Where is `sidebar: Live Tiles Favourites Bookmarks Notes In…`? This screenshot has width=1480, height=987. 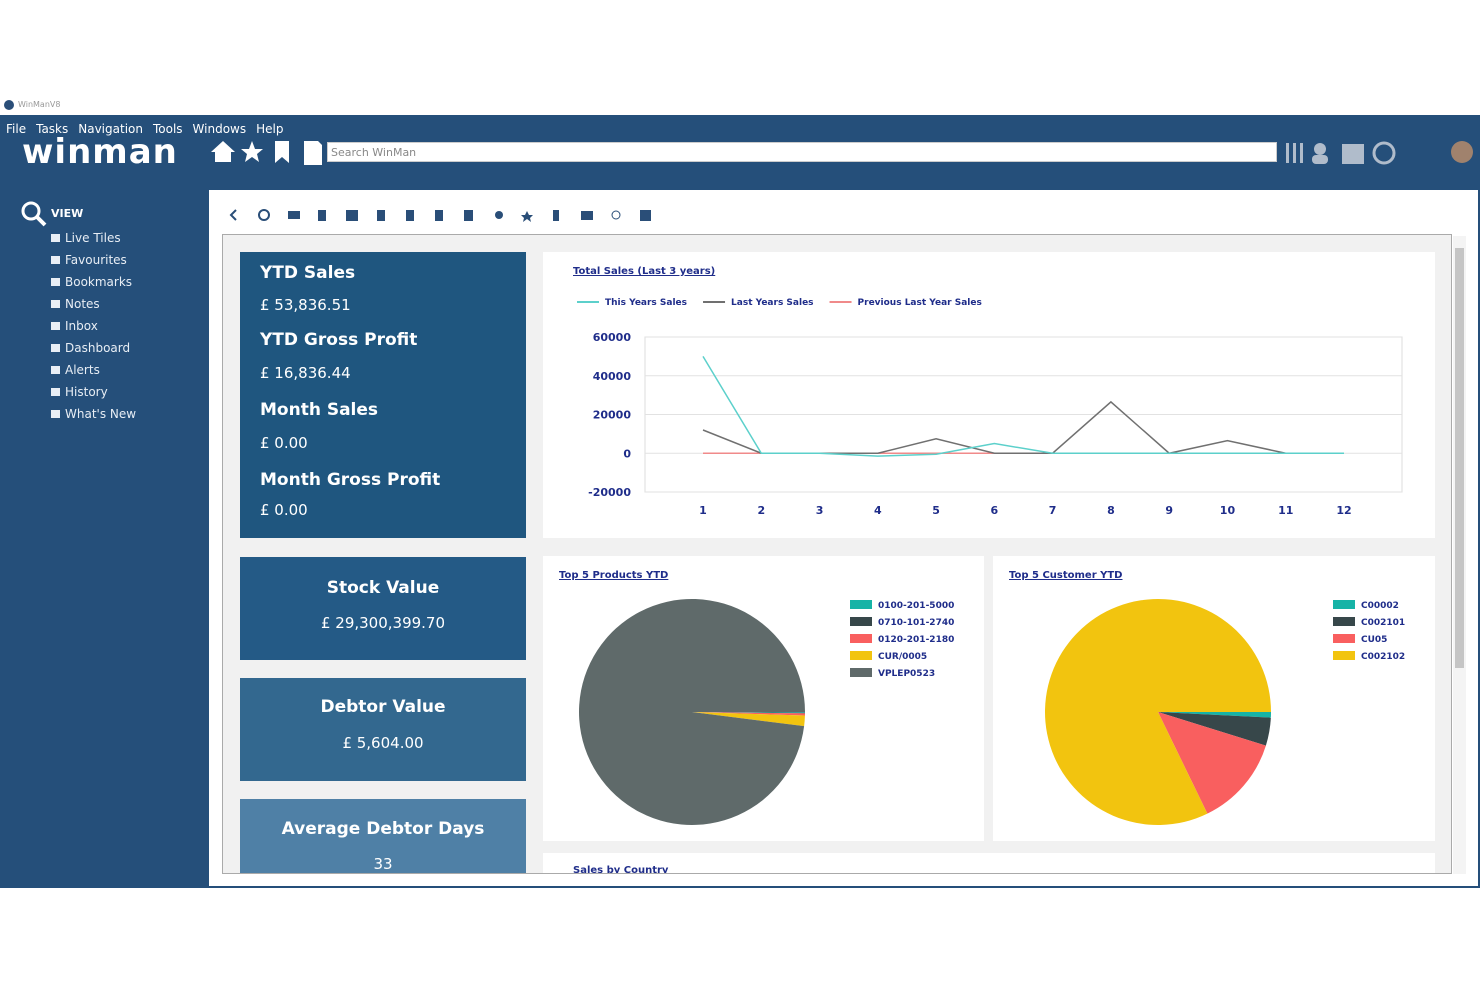
sidebar: Live Tiles Favourites Bookmarks Notes In… is located at coordinates (93, 326).